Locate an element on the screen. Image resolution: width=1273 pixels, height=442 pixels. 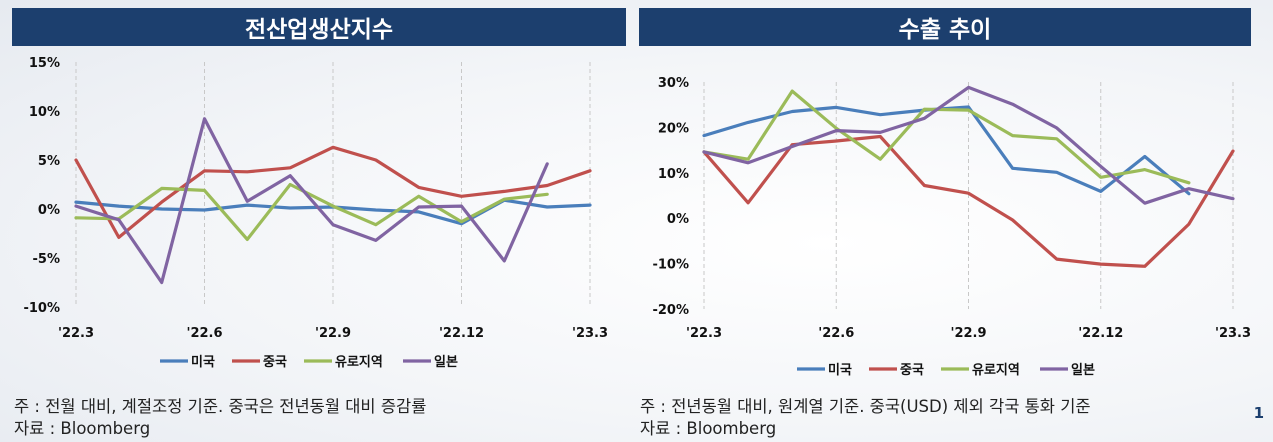
left-chart-title: 전산업생산지수 is located at coordinates (319, 27).